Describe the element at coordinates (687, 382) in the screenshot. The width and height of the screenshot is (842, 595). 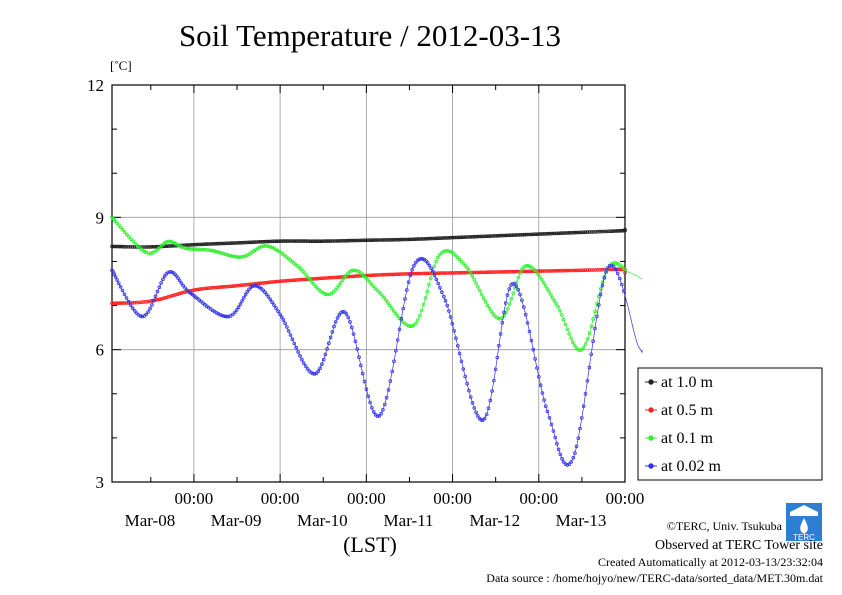
I see `legend-label: at 1.0 m` at that location.